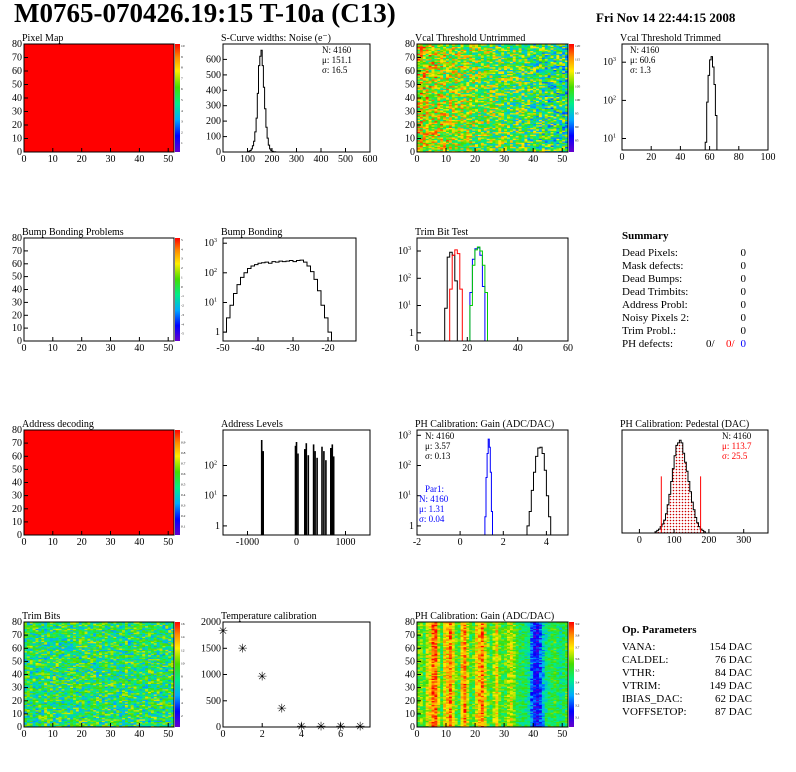  Describe the element at coordinates (210, 496) in the screenshot. I see `y-tick-label: 101` at that location.